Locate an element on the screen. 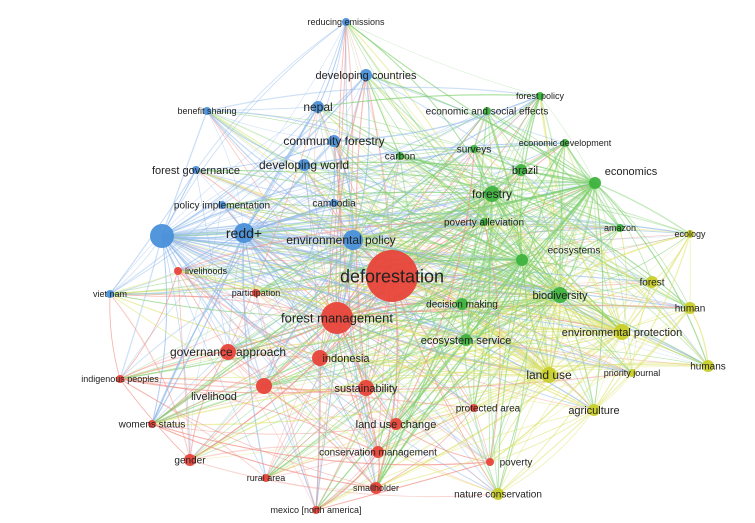 This screenshot has width=755, height=523. node-cambodia is located at coordinates (334, 203).